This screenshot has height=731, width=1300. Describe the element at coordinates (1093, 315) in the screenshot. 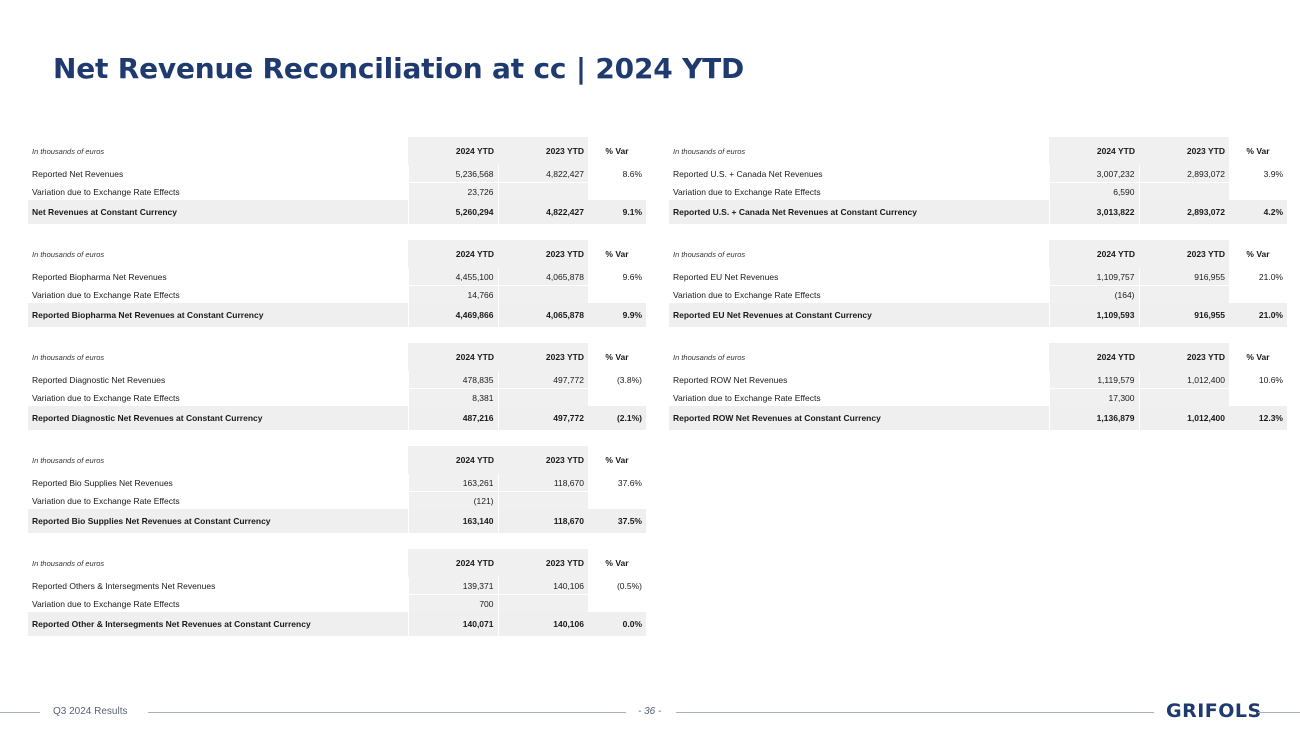

I see `total-2024: 1,109,593` at that location.